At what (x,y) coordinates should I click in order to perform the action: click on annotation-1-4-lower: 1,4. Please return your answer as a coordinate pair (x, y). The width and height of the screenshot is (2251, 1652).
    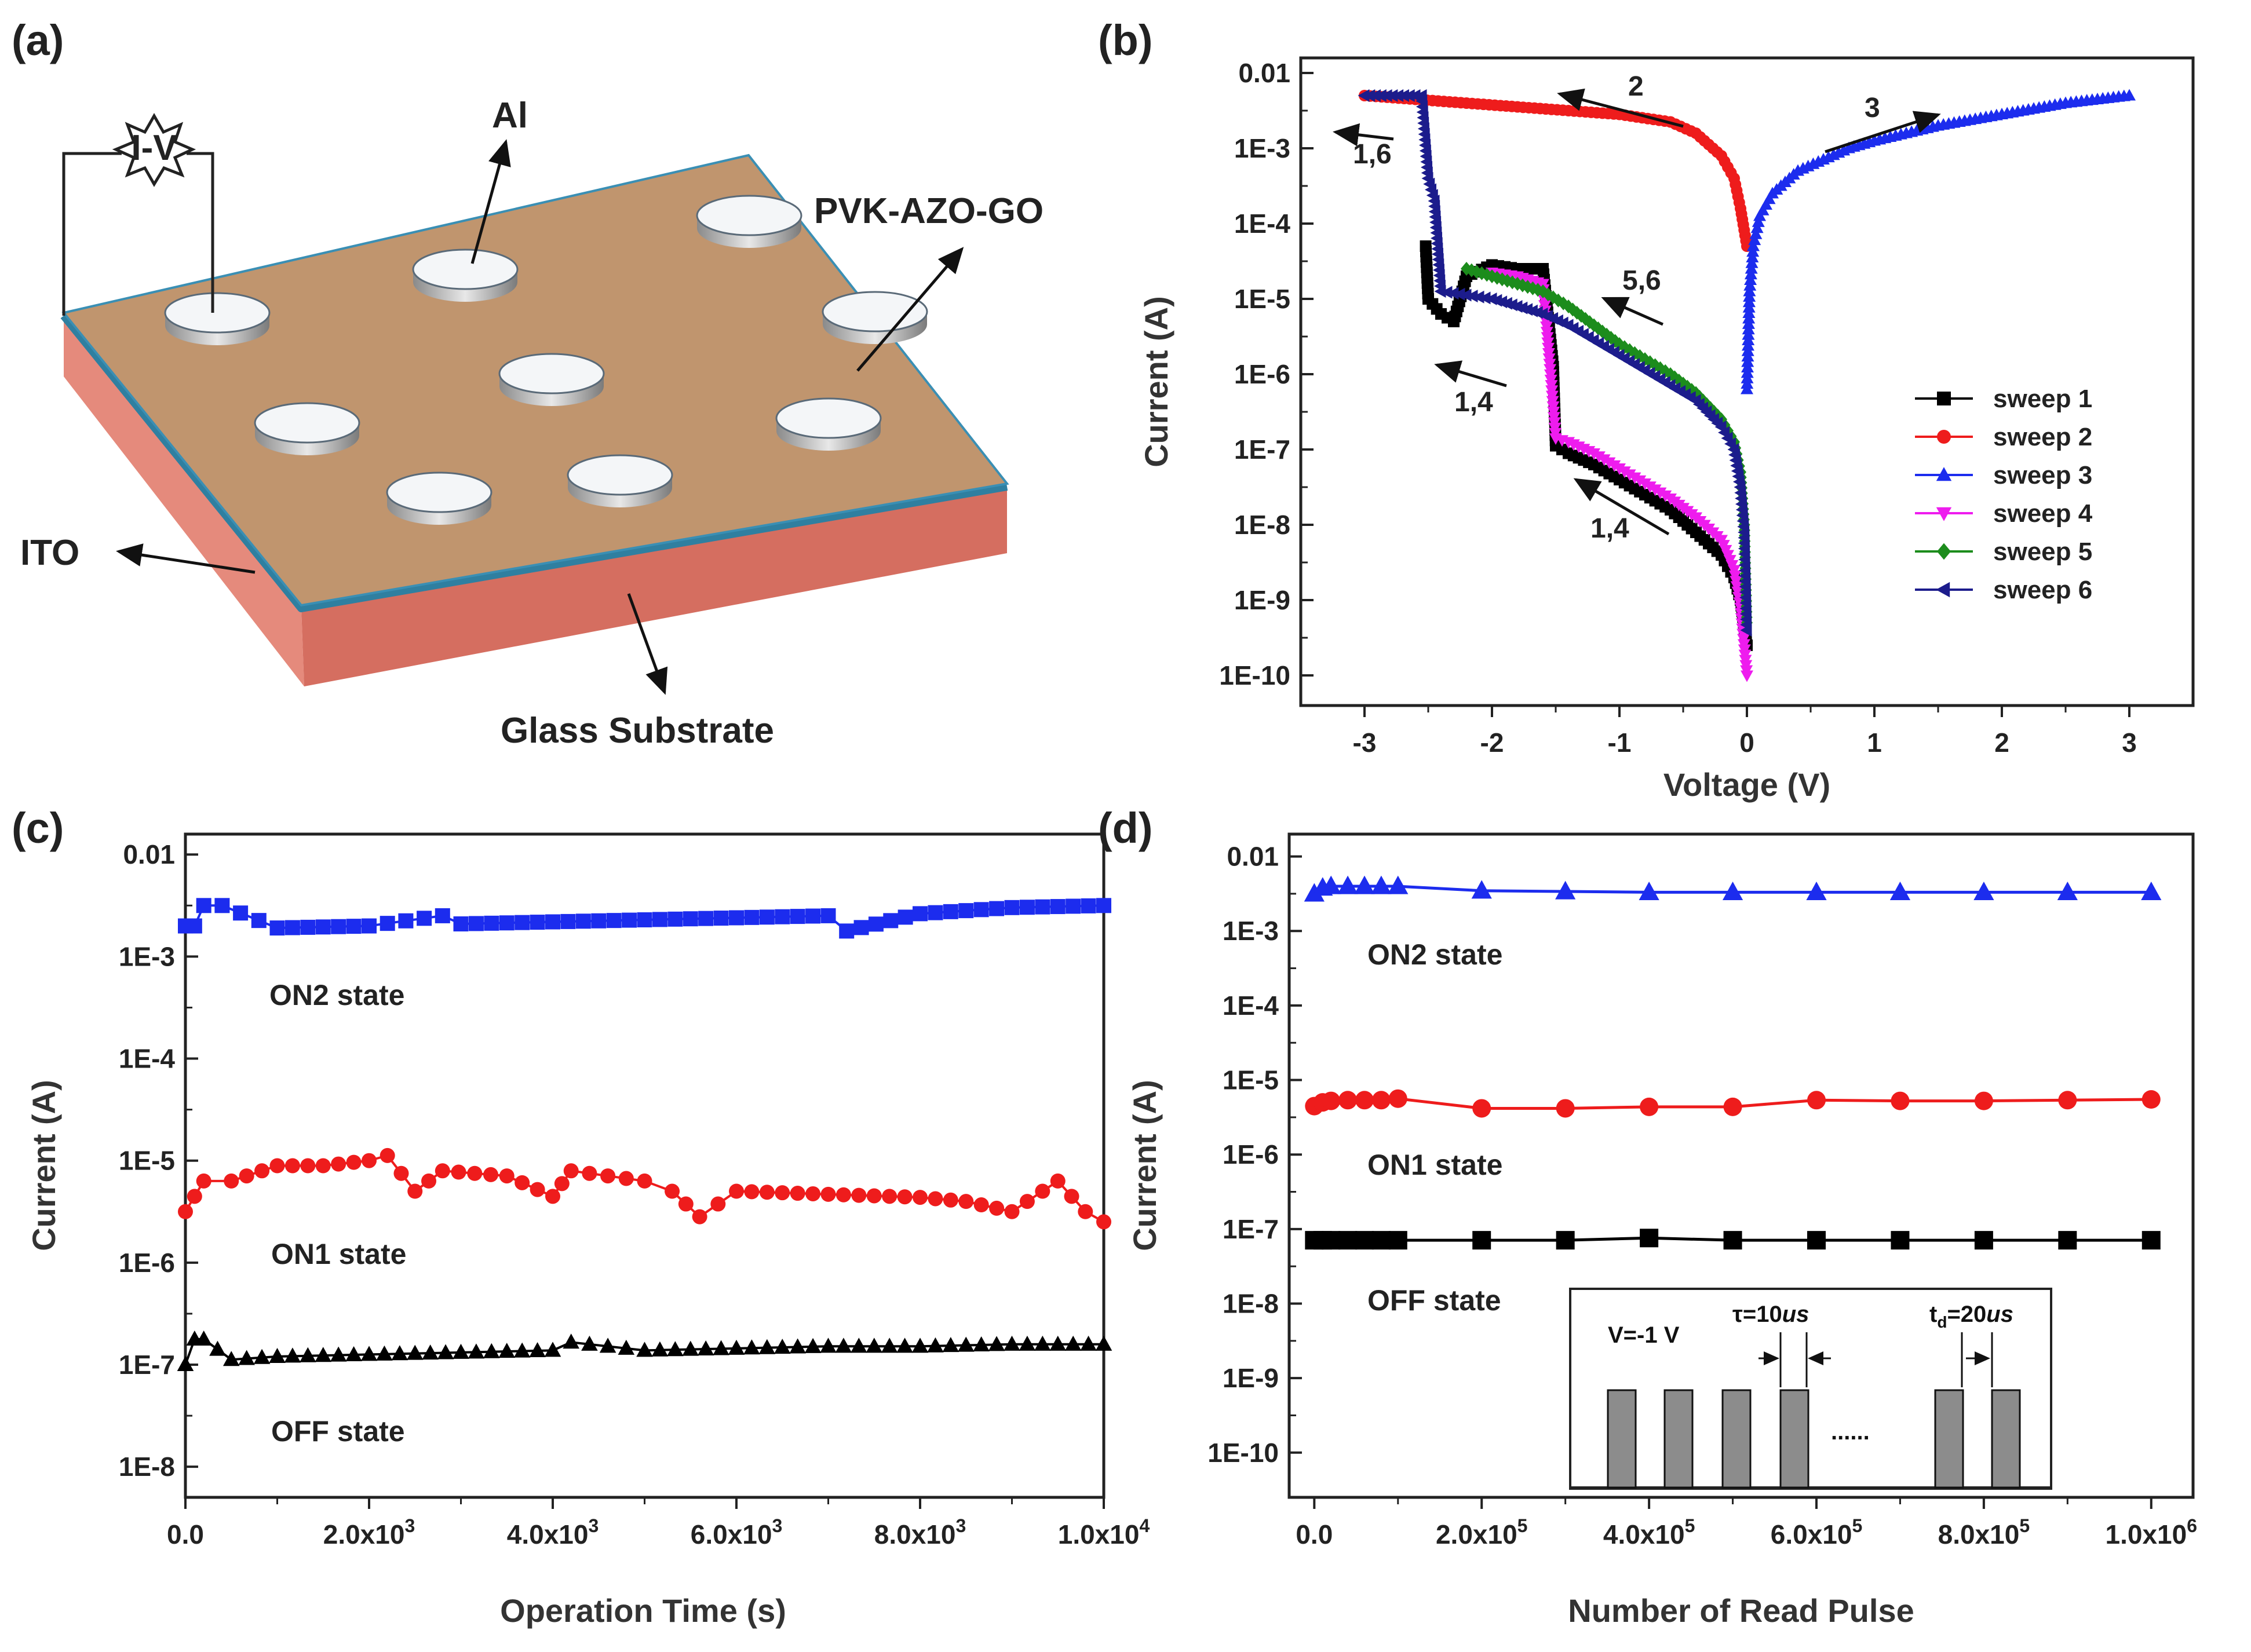
    Looking at the image, I should click on (1609, 528).